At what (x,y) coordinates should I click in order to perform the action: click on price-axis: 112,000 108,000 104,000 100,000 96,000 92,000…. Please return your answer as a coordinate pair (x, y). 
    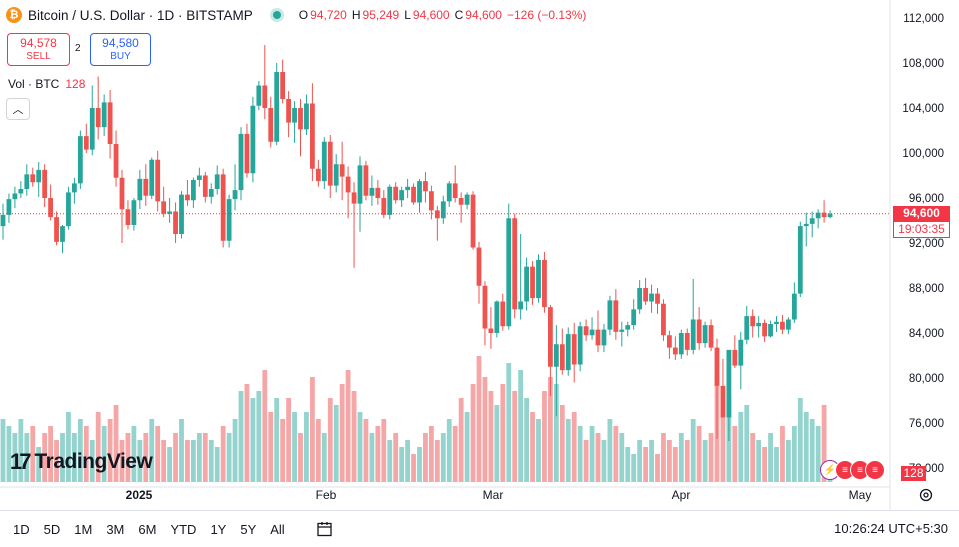
    Looking at the image, I should click on (923, 244).